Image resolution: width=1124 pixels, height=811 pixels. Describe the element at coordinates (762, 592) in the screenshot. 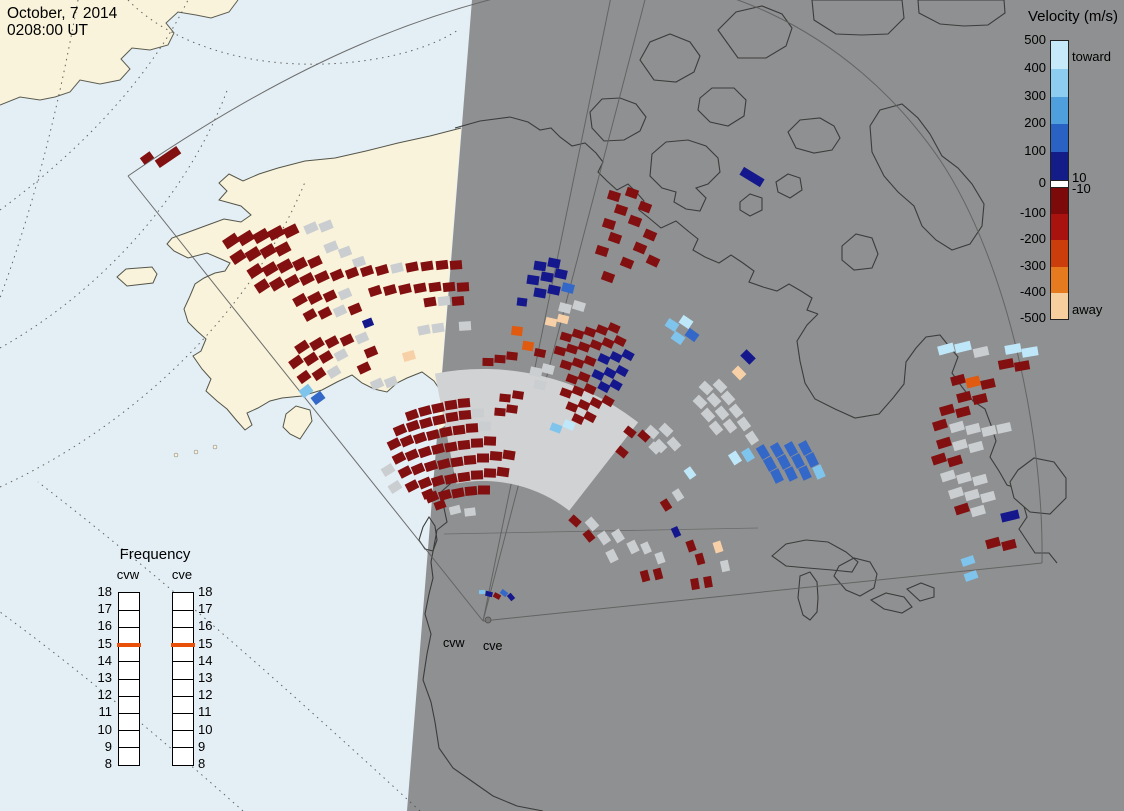

I see `fov-edge-east` at that location.